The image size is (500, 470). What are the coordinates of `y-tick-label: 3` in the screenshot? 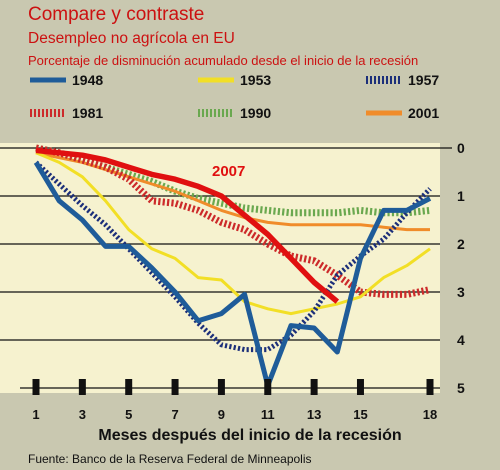 It's located at (461, 292).